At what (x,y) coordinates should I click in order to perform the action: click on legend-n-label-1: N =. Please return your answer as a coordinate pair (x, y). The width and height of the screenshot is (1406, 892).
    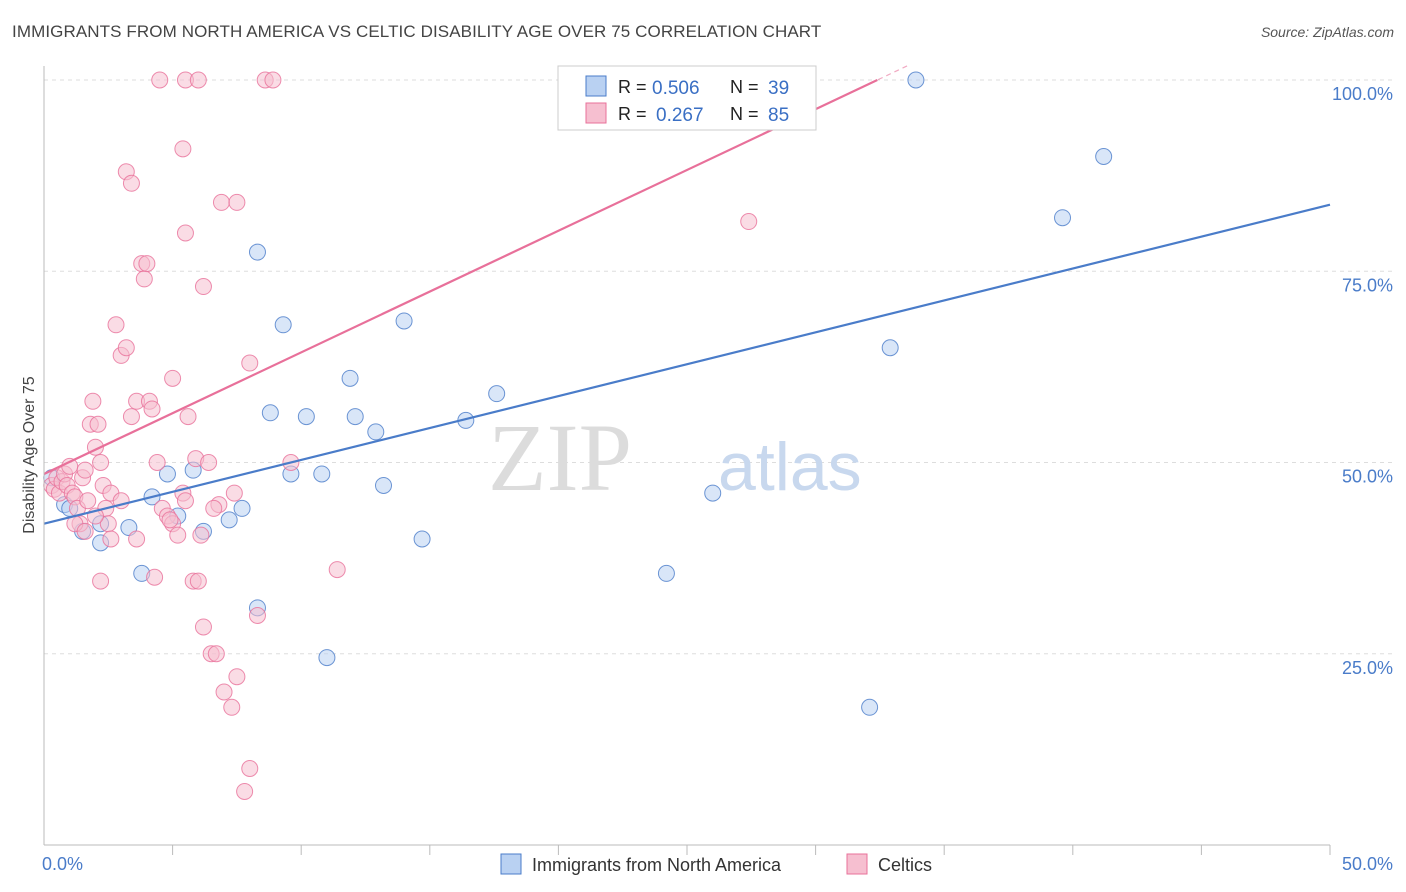
    Looking at the image, I should click on (744, 87).